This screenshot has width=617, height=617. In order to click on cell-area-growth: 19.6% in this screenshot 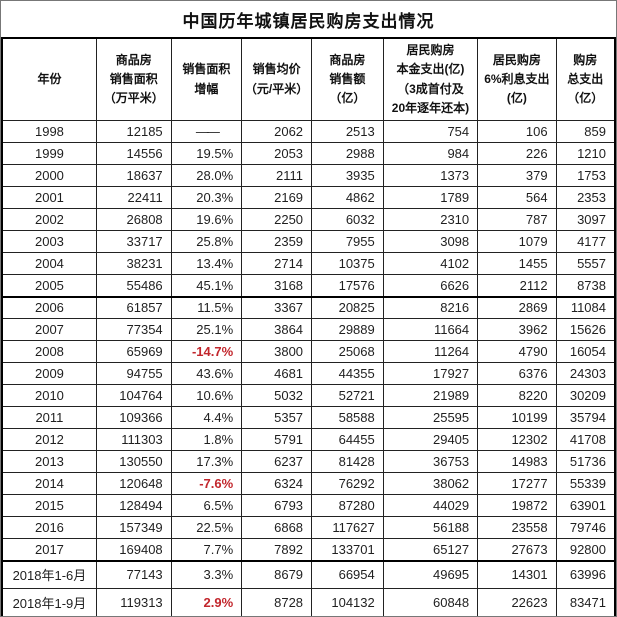, I will do `click(206, 219)`.